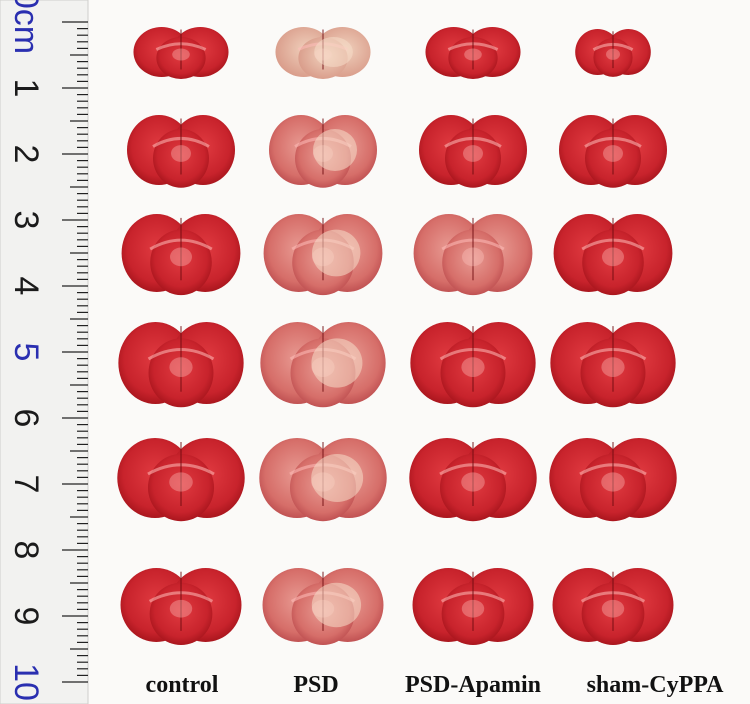 This screenshot has height=704, width=750. Describe the element at coordinates (26, 154) in the screenshot. I see `ruler-label: 2` at that location.